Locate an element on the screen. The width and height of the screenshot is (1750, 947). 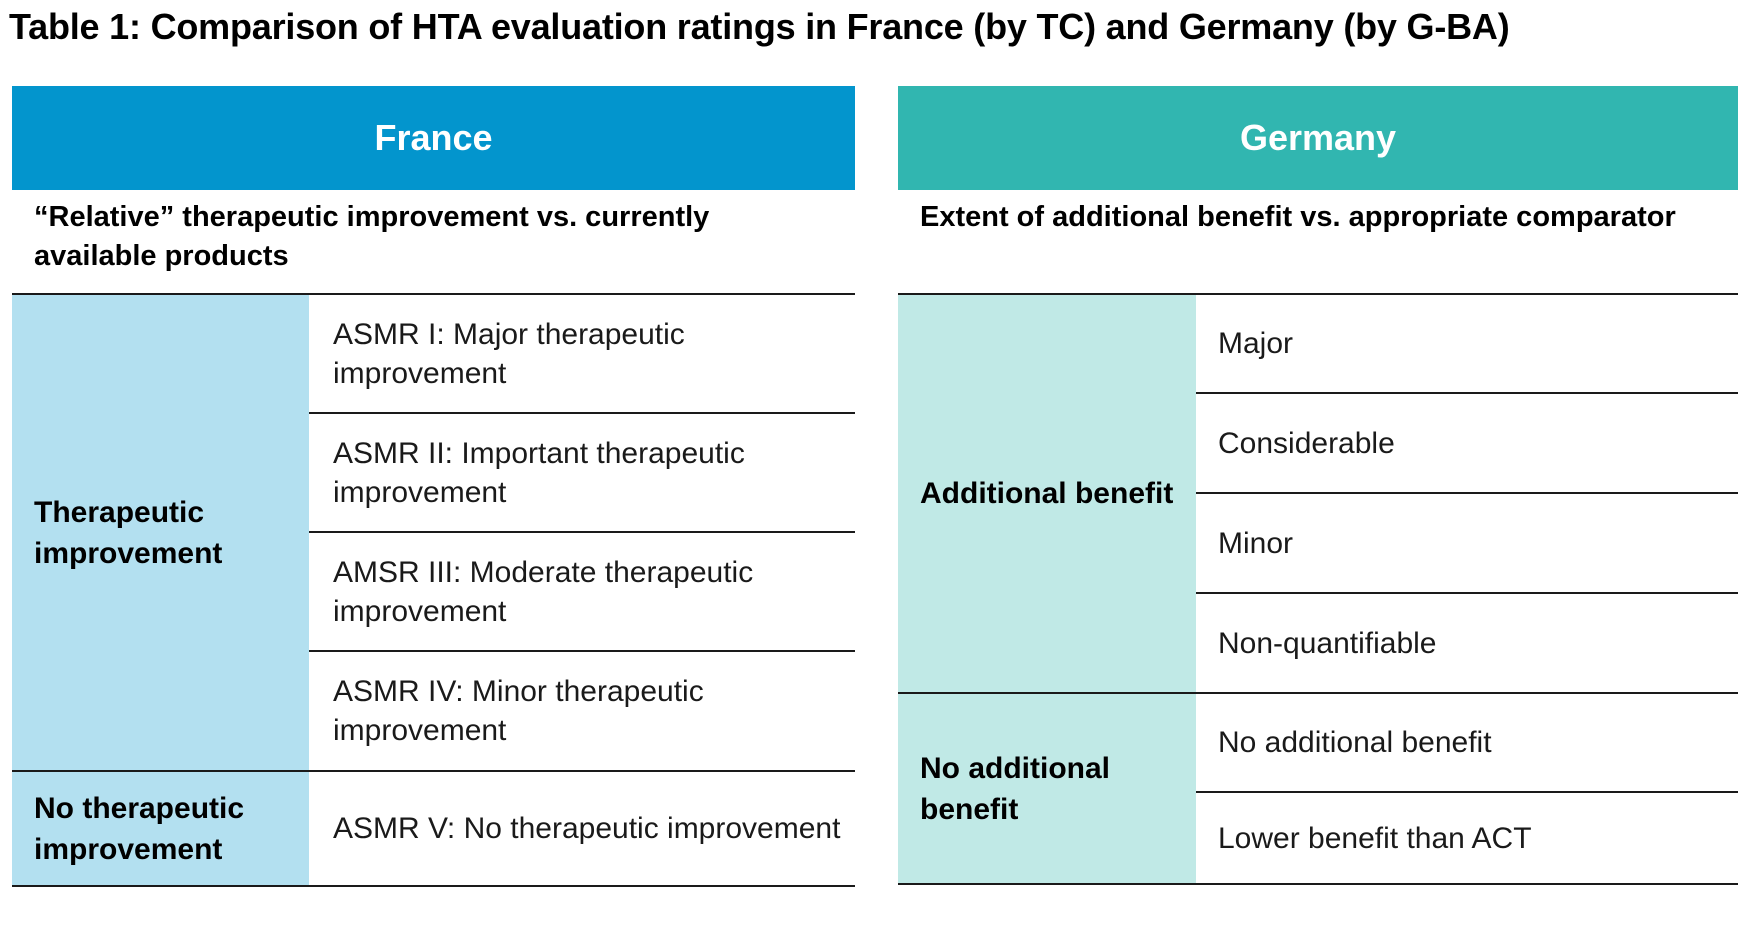
germany-row-minor: Minor is located at coordinates (1256, 543).